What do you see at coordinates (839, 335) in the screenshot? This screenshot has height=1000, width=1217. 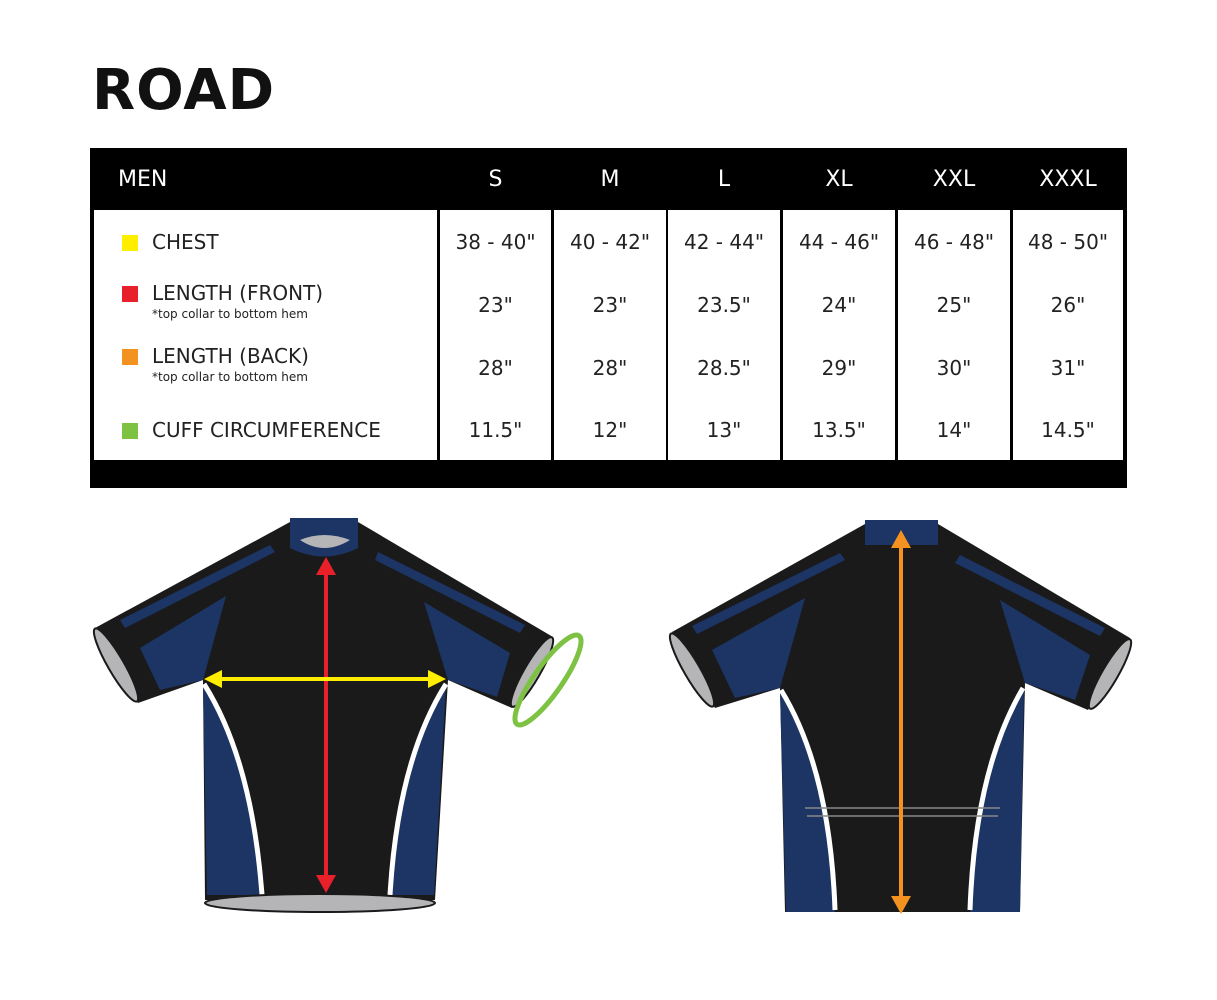 I see `size-column-xl: 44 - 46" 24" 29" 13.5"` at bounding box center [839, 335].